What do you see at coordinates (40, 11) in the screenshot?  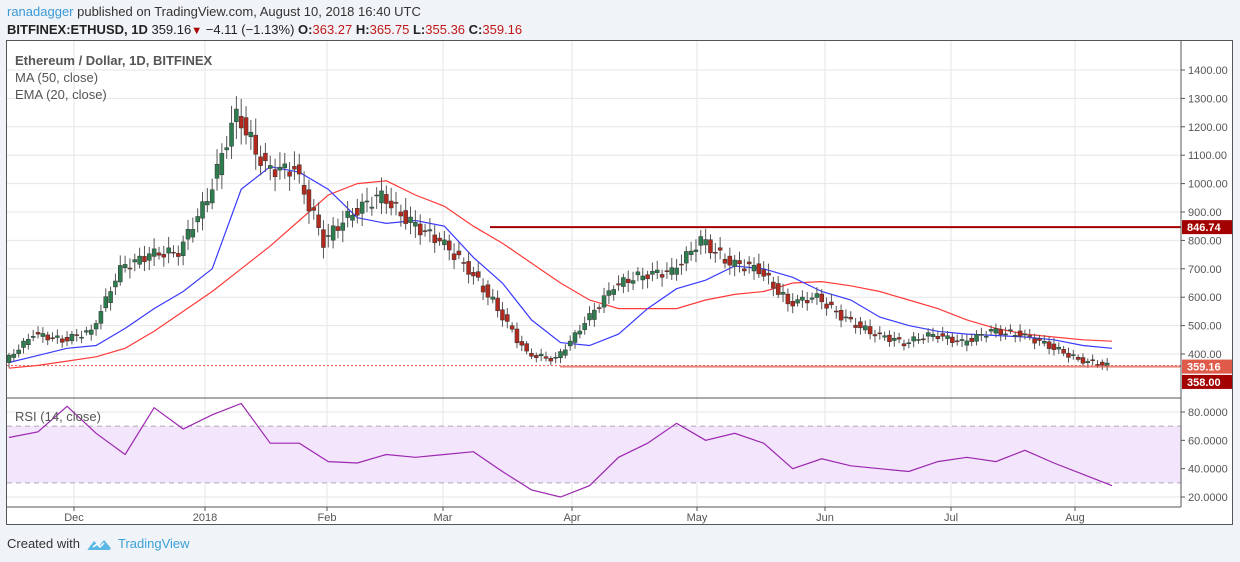 I see `publisher-link: ranadagger` at bounding box center [40, 11].